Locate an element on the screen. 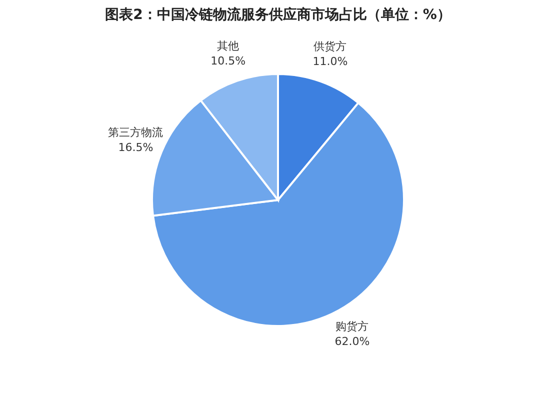 This screenshot has width=556, height=404. slice-label: 供货方 is located at coordinates (330, 47).